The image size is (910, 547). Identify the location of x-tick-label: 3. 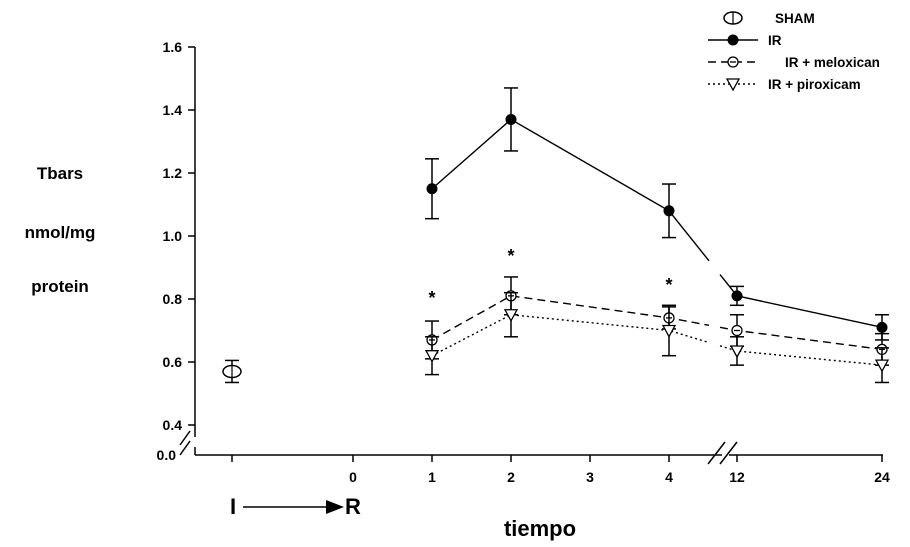
(590, 477).